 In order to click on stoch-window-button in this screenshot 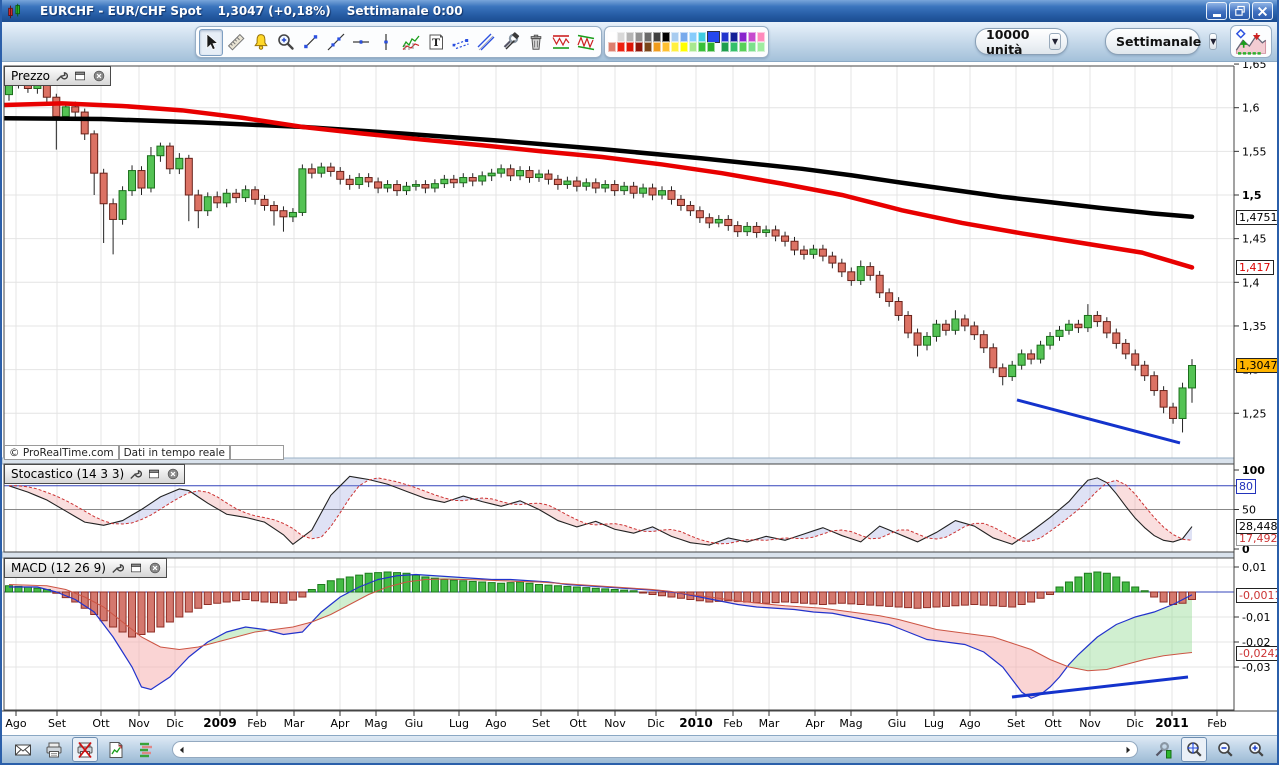, I will do `click(154, 474)`.